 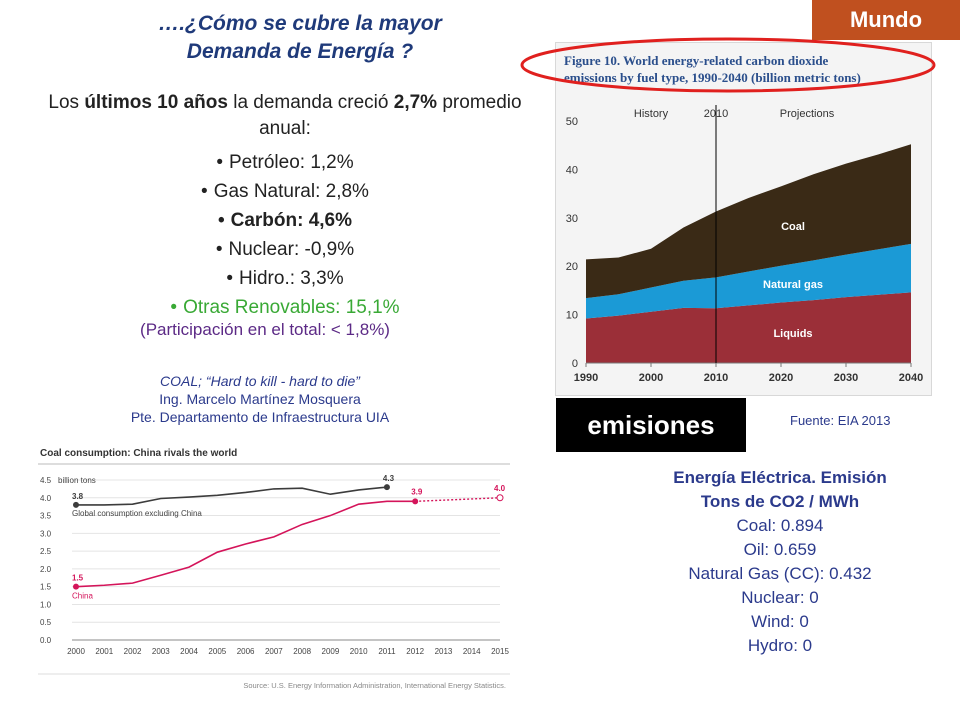 What do you see at coordinates (161, 651) in the screenshot?
I see `x-tick-label: 2003` at bounding box center [161, 651].